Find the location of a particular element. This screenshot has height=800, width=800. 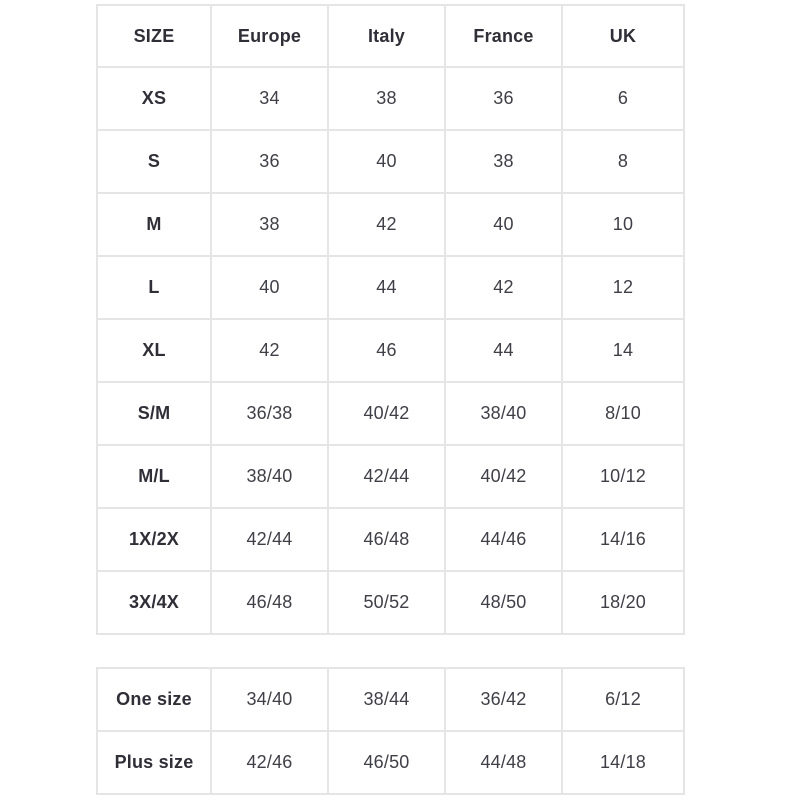

table-row: Plus size 42/46 46/50 44/48 14/18 is located at coordinates (390, 762).